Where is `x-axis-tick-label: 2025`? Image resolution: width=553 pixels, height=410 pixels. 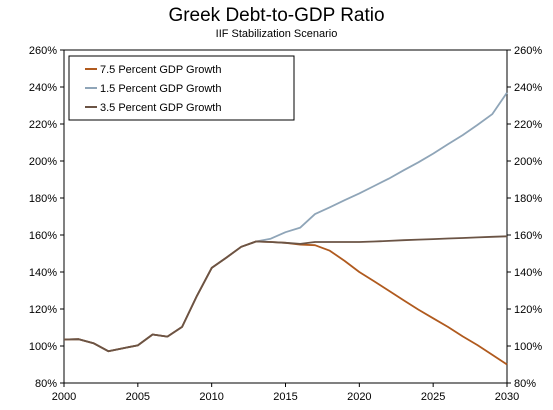
x-axis-tick-label: 2025 is located at coordinates (433, 397).